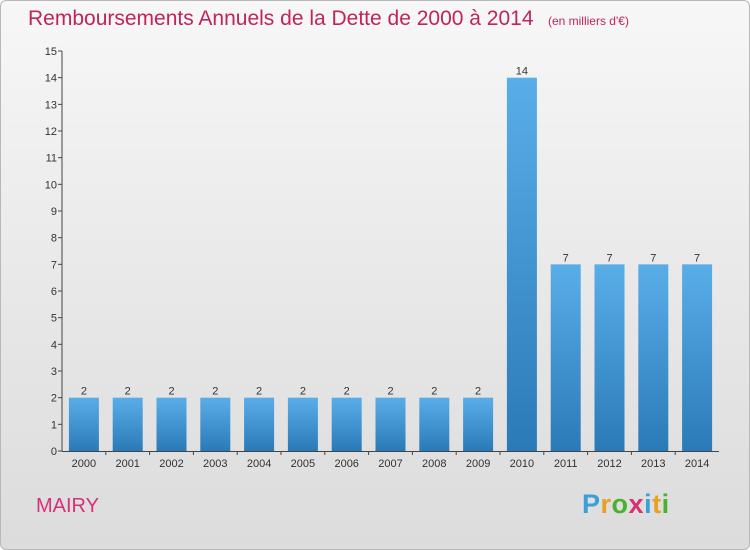  What do you see at coordinates (620, 504) in the screenshot?
I see `logo-letter: o` at bounding box center [620, 504].